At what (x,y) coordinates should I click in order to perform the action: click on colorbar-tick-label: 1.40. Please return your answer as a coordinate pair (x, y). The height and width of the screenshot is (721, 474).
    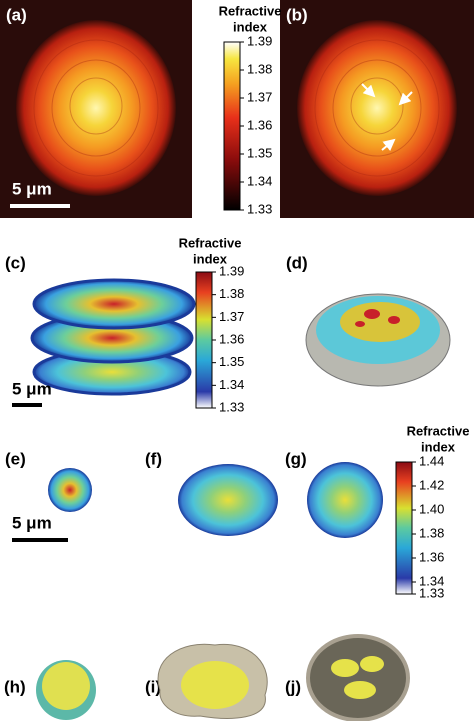
    Looking at the image, I should click on (431, 508).